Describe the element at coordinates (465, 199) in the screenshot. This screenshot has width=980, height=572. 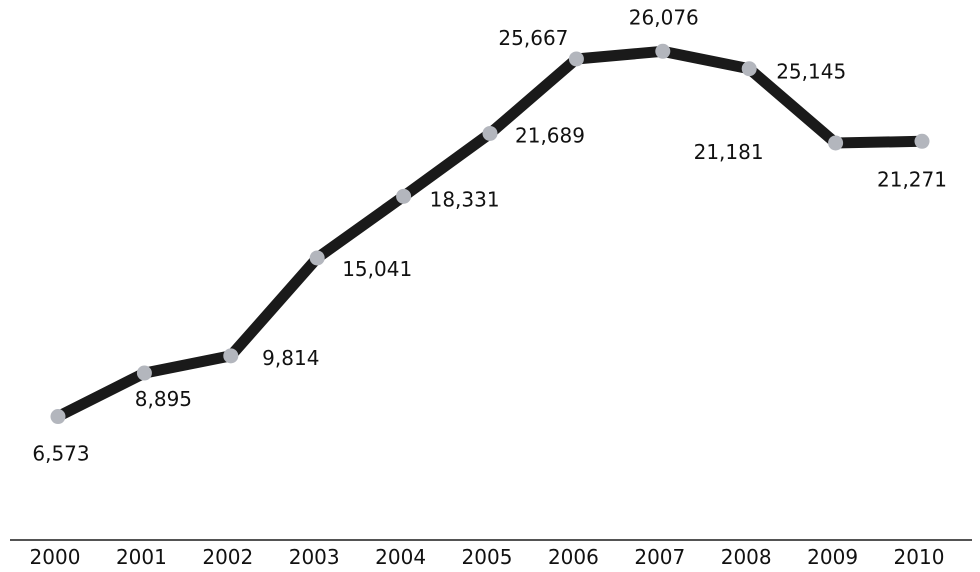
I see `data-label-2004: 18,331` at that location.